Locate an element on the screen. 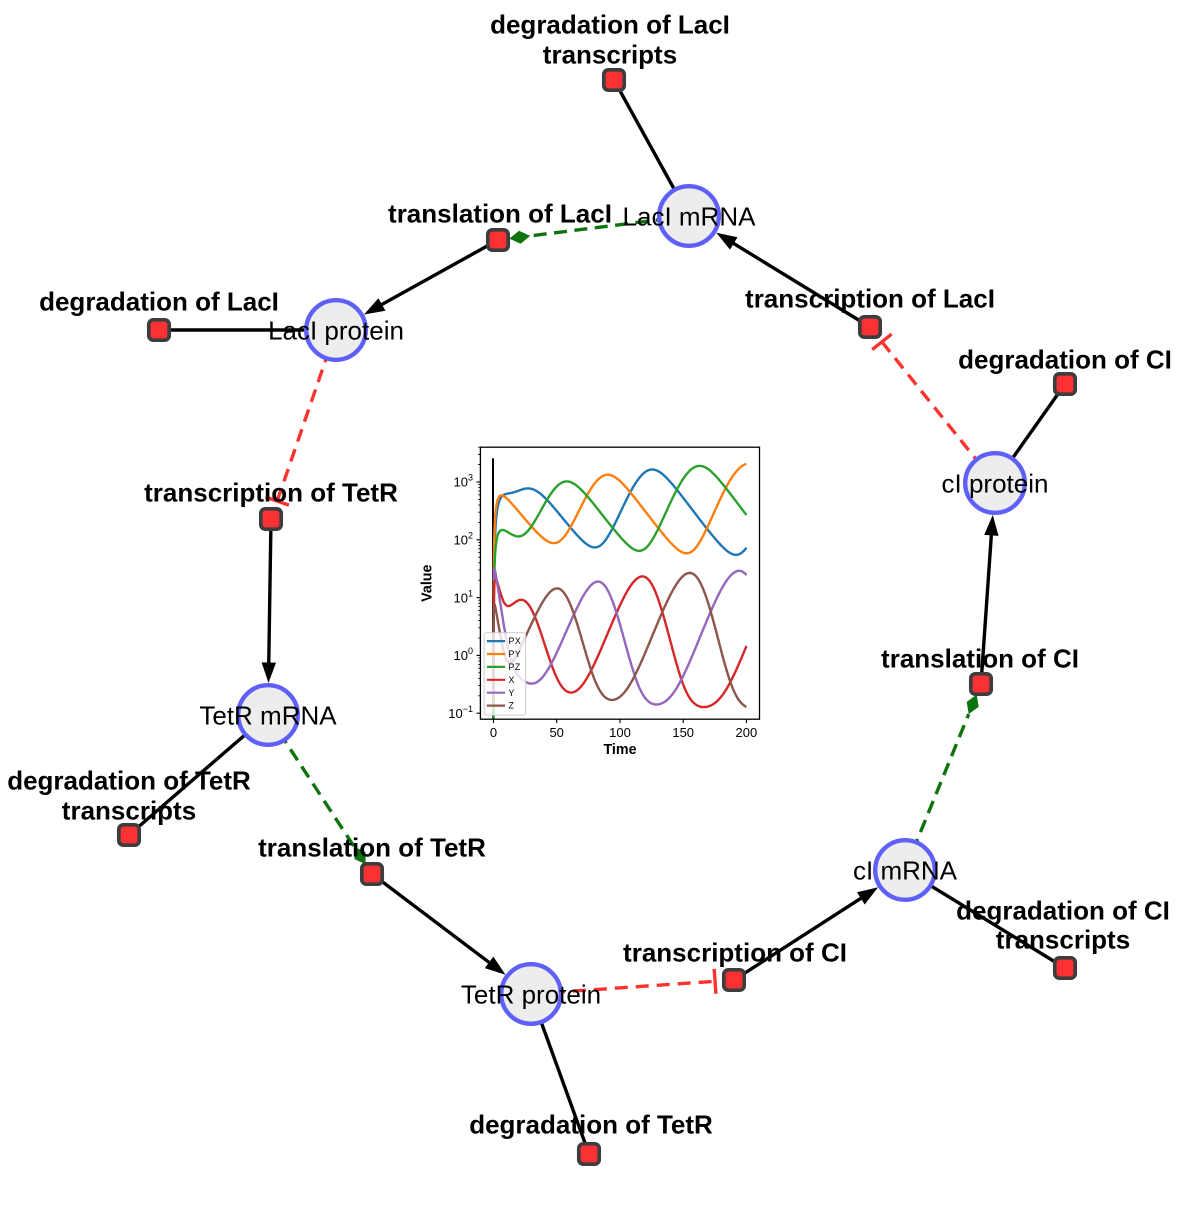  svg-text: 150 is located at coordinates (683, 732).